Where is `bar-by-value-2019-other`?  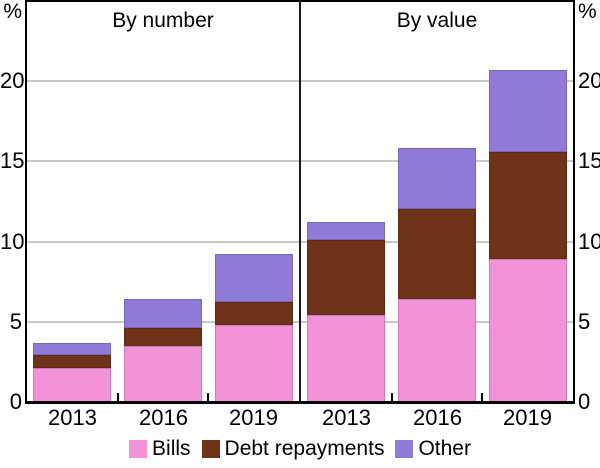 bar-by-value-2019-other is located at coordinates (528, 111).